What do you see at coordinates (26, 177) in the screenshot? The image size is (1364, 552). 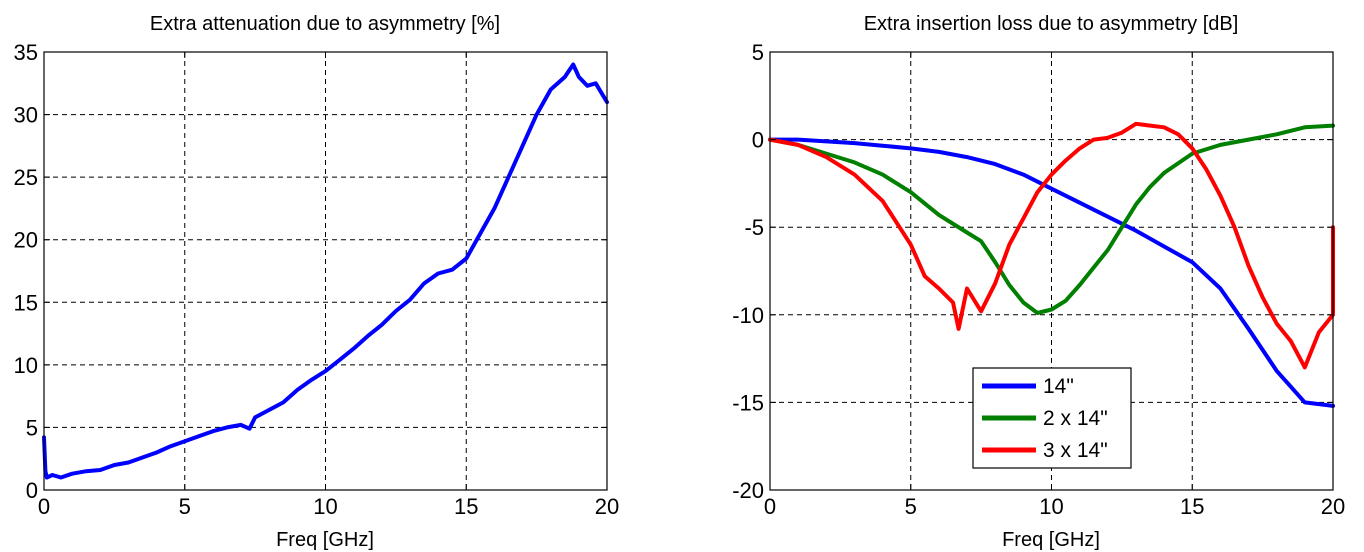 I see `left-chart-ytick-label: 25` at bounding box center [26, 177].